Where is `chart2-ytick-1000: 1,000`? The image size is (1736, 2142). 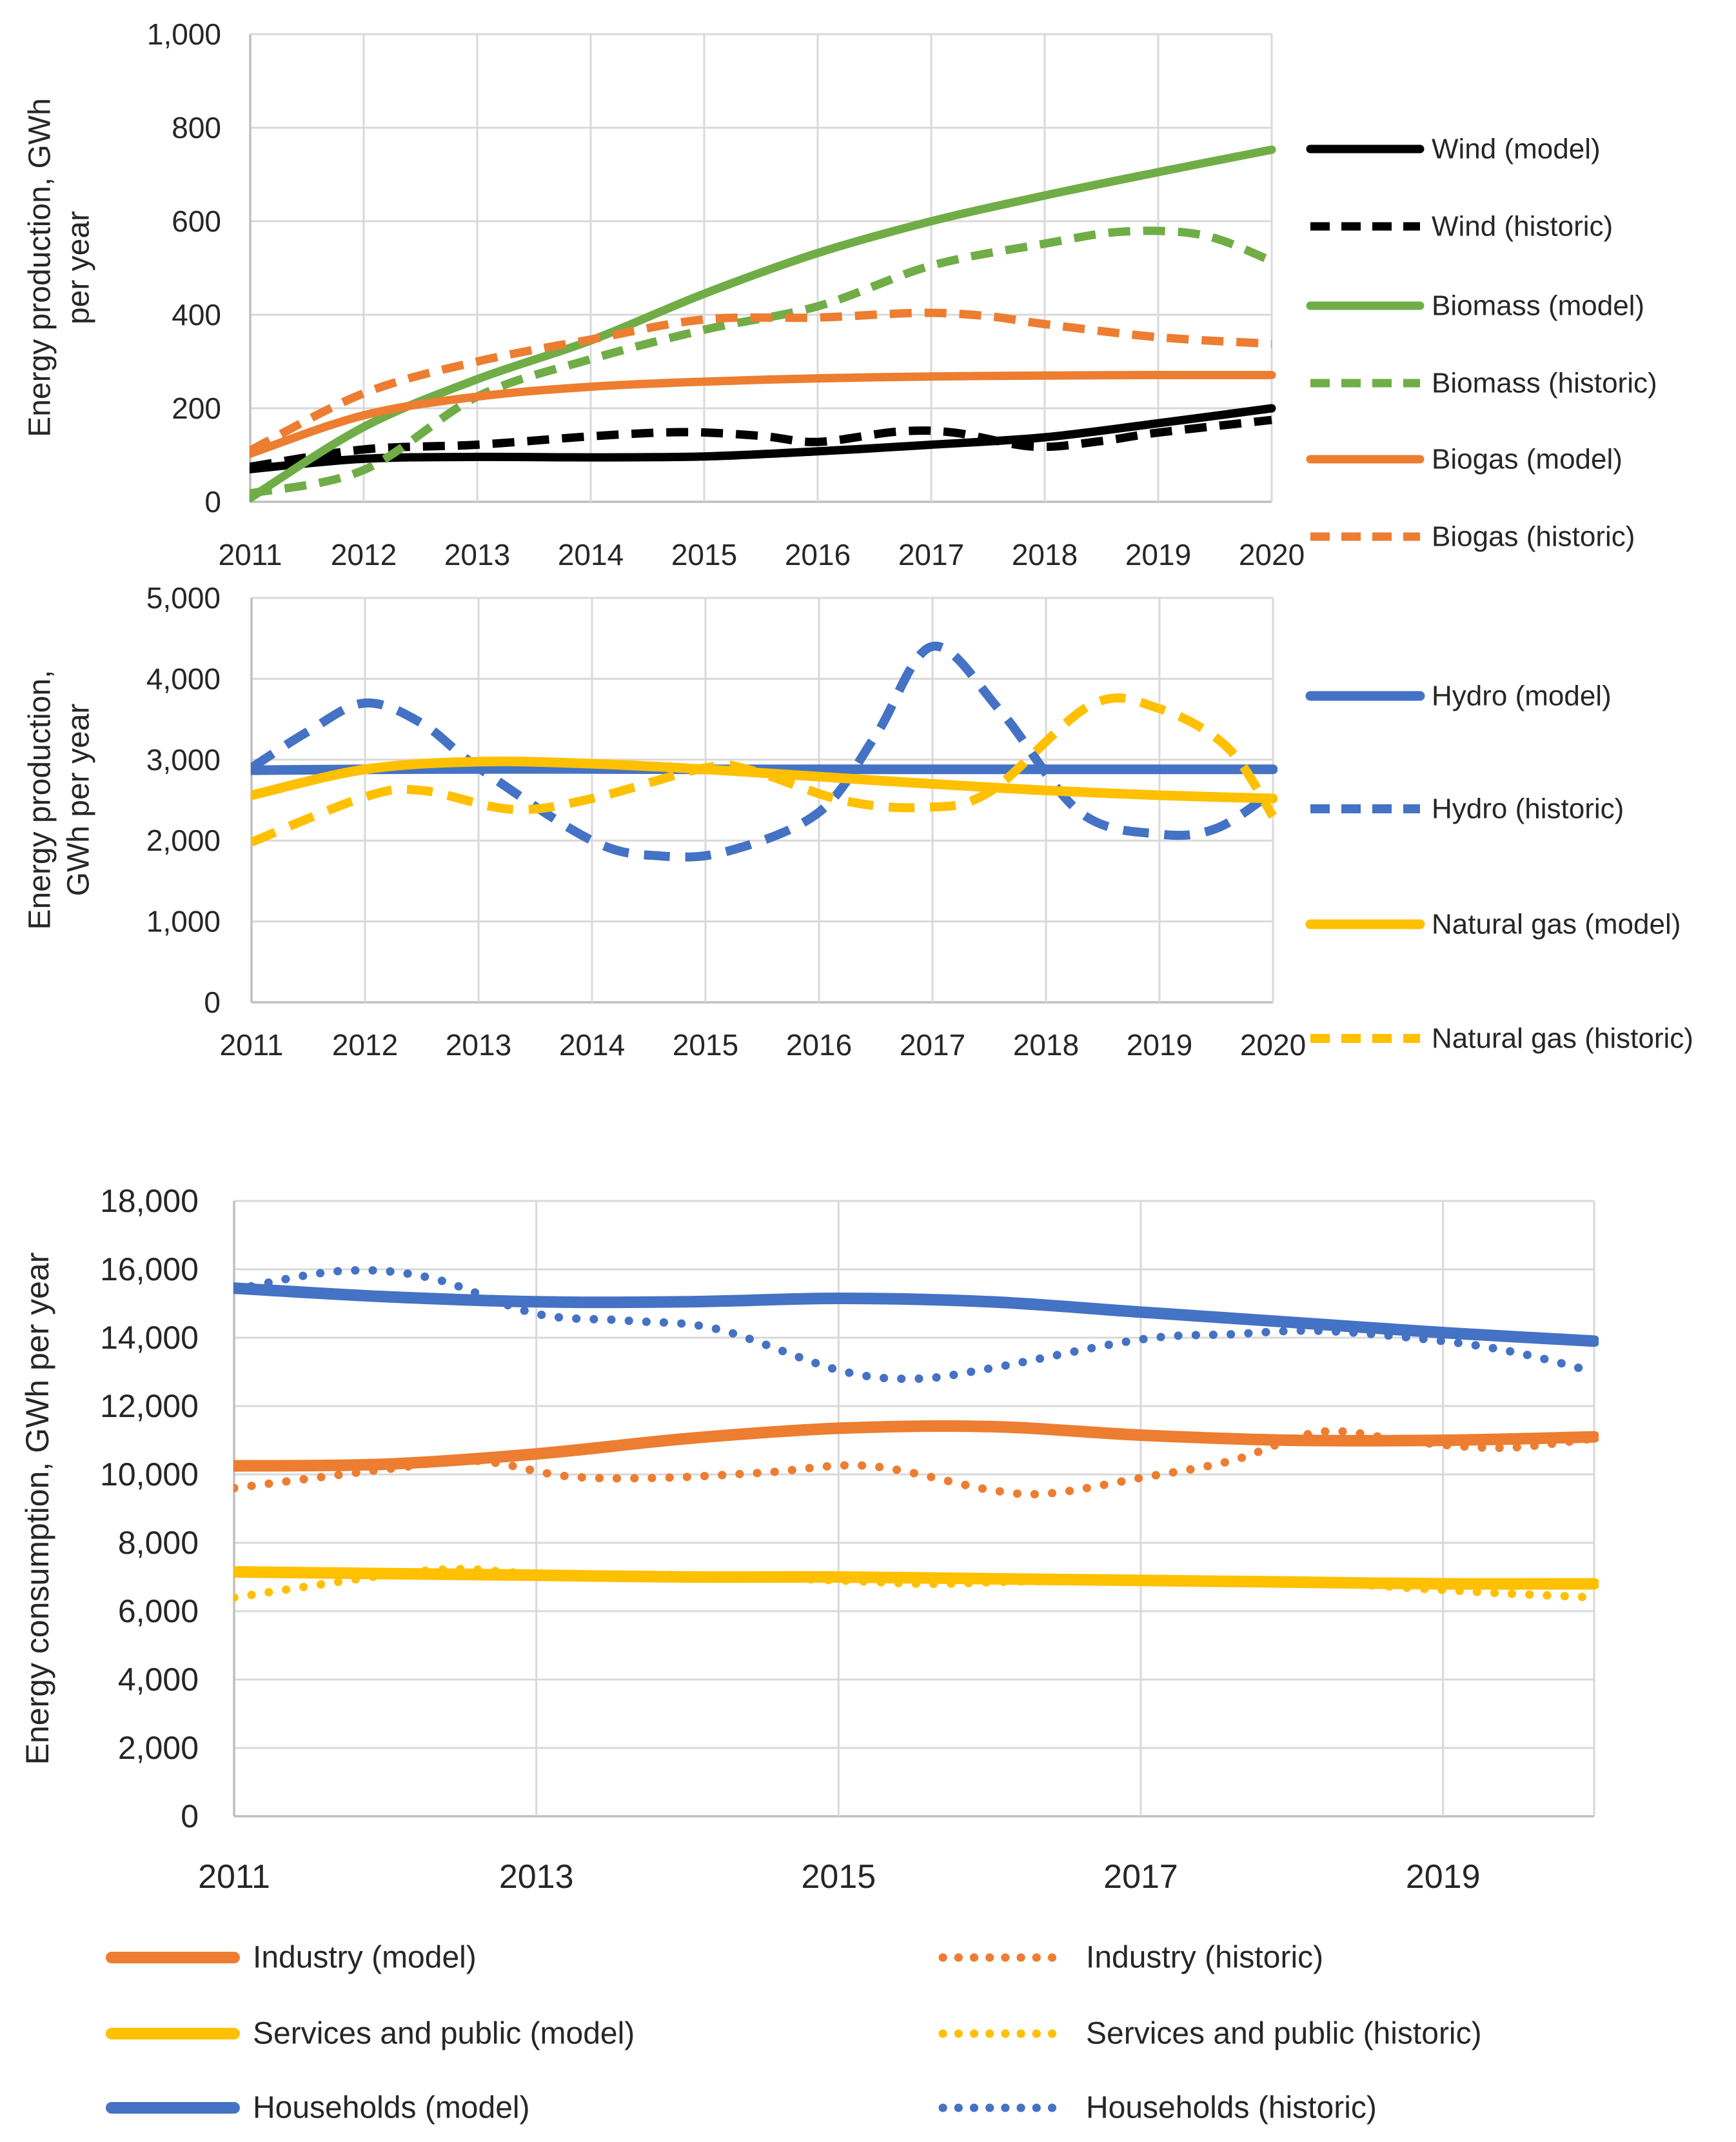 chart2-ytick-1000: 1,000 is located at coordinates (183, 921).